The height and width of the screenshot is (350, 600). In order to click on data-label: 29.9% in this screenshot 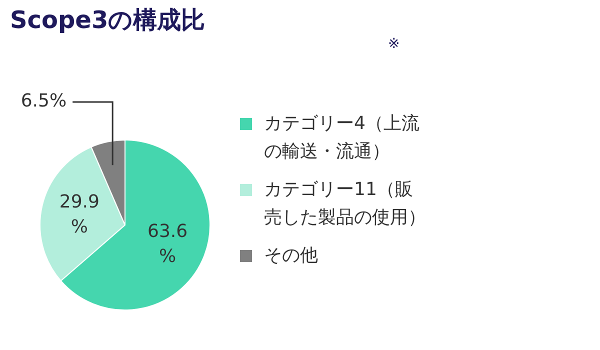, I will do `click(79, 214)`.